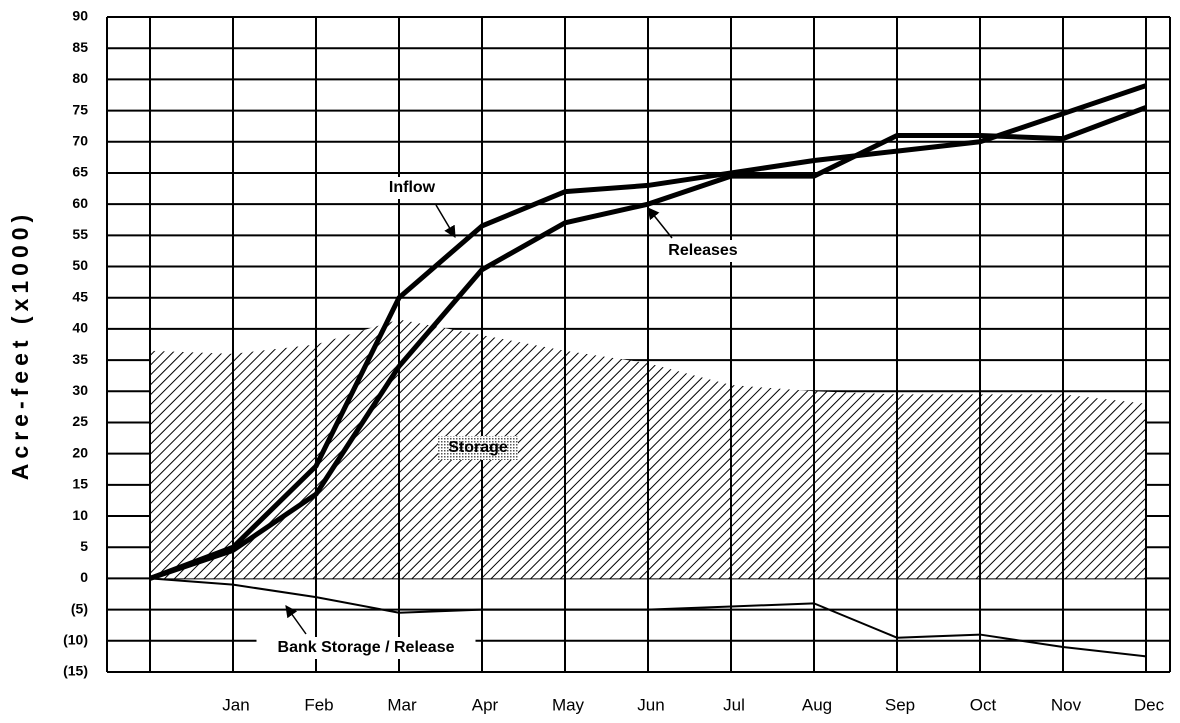  I want to click on x-tick-label: Nov, so click(1066, 704).